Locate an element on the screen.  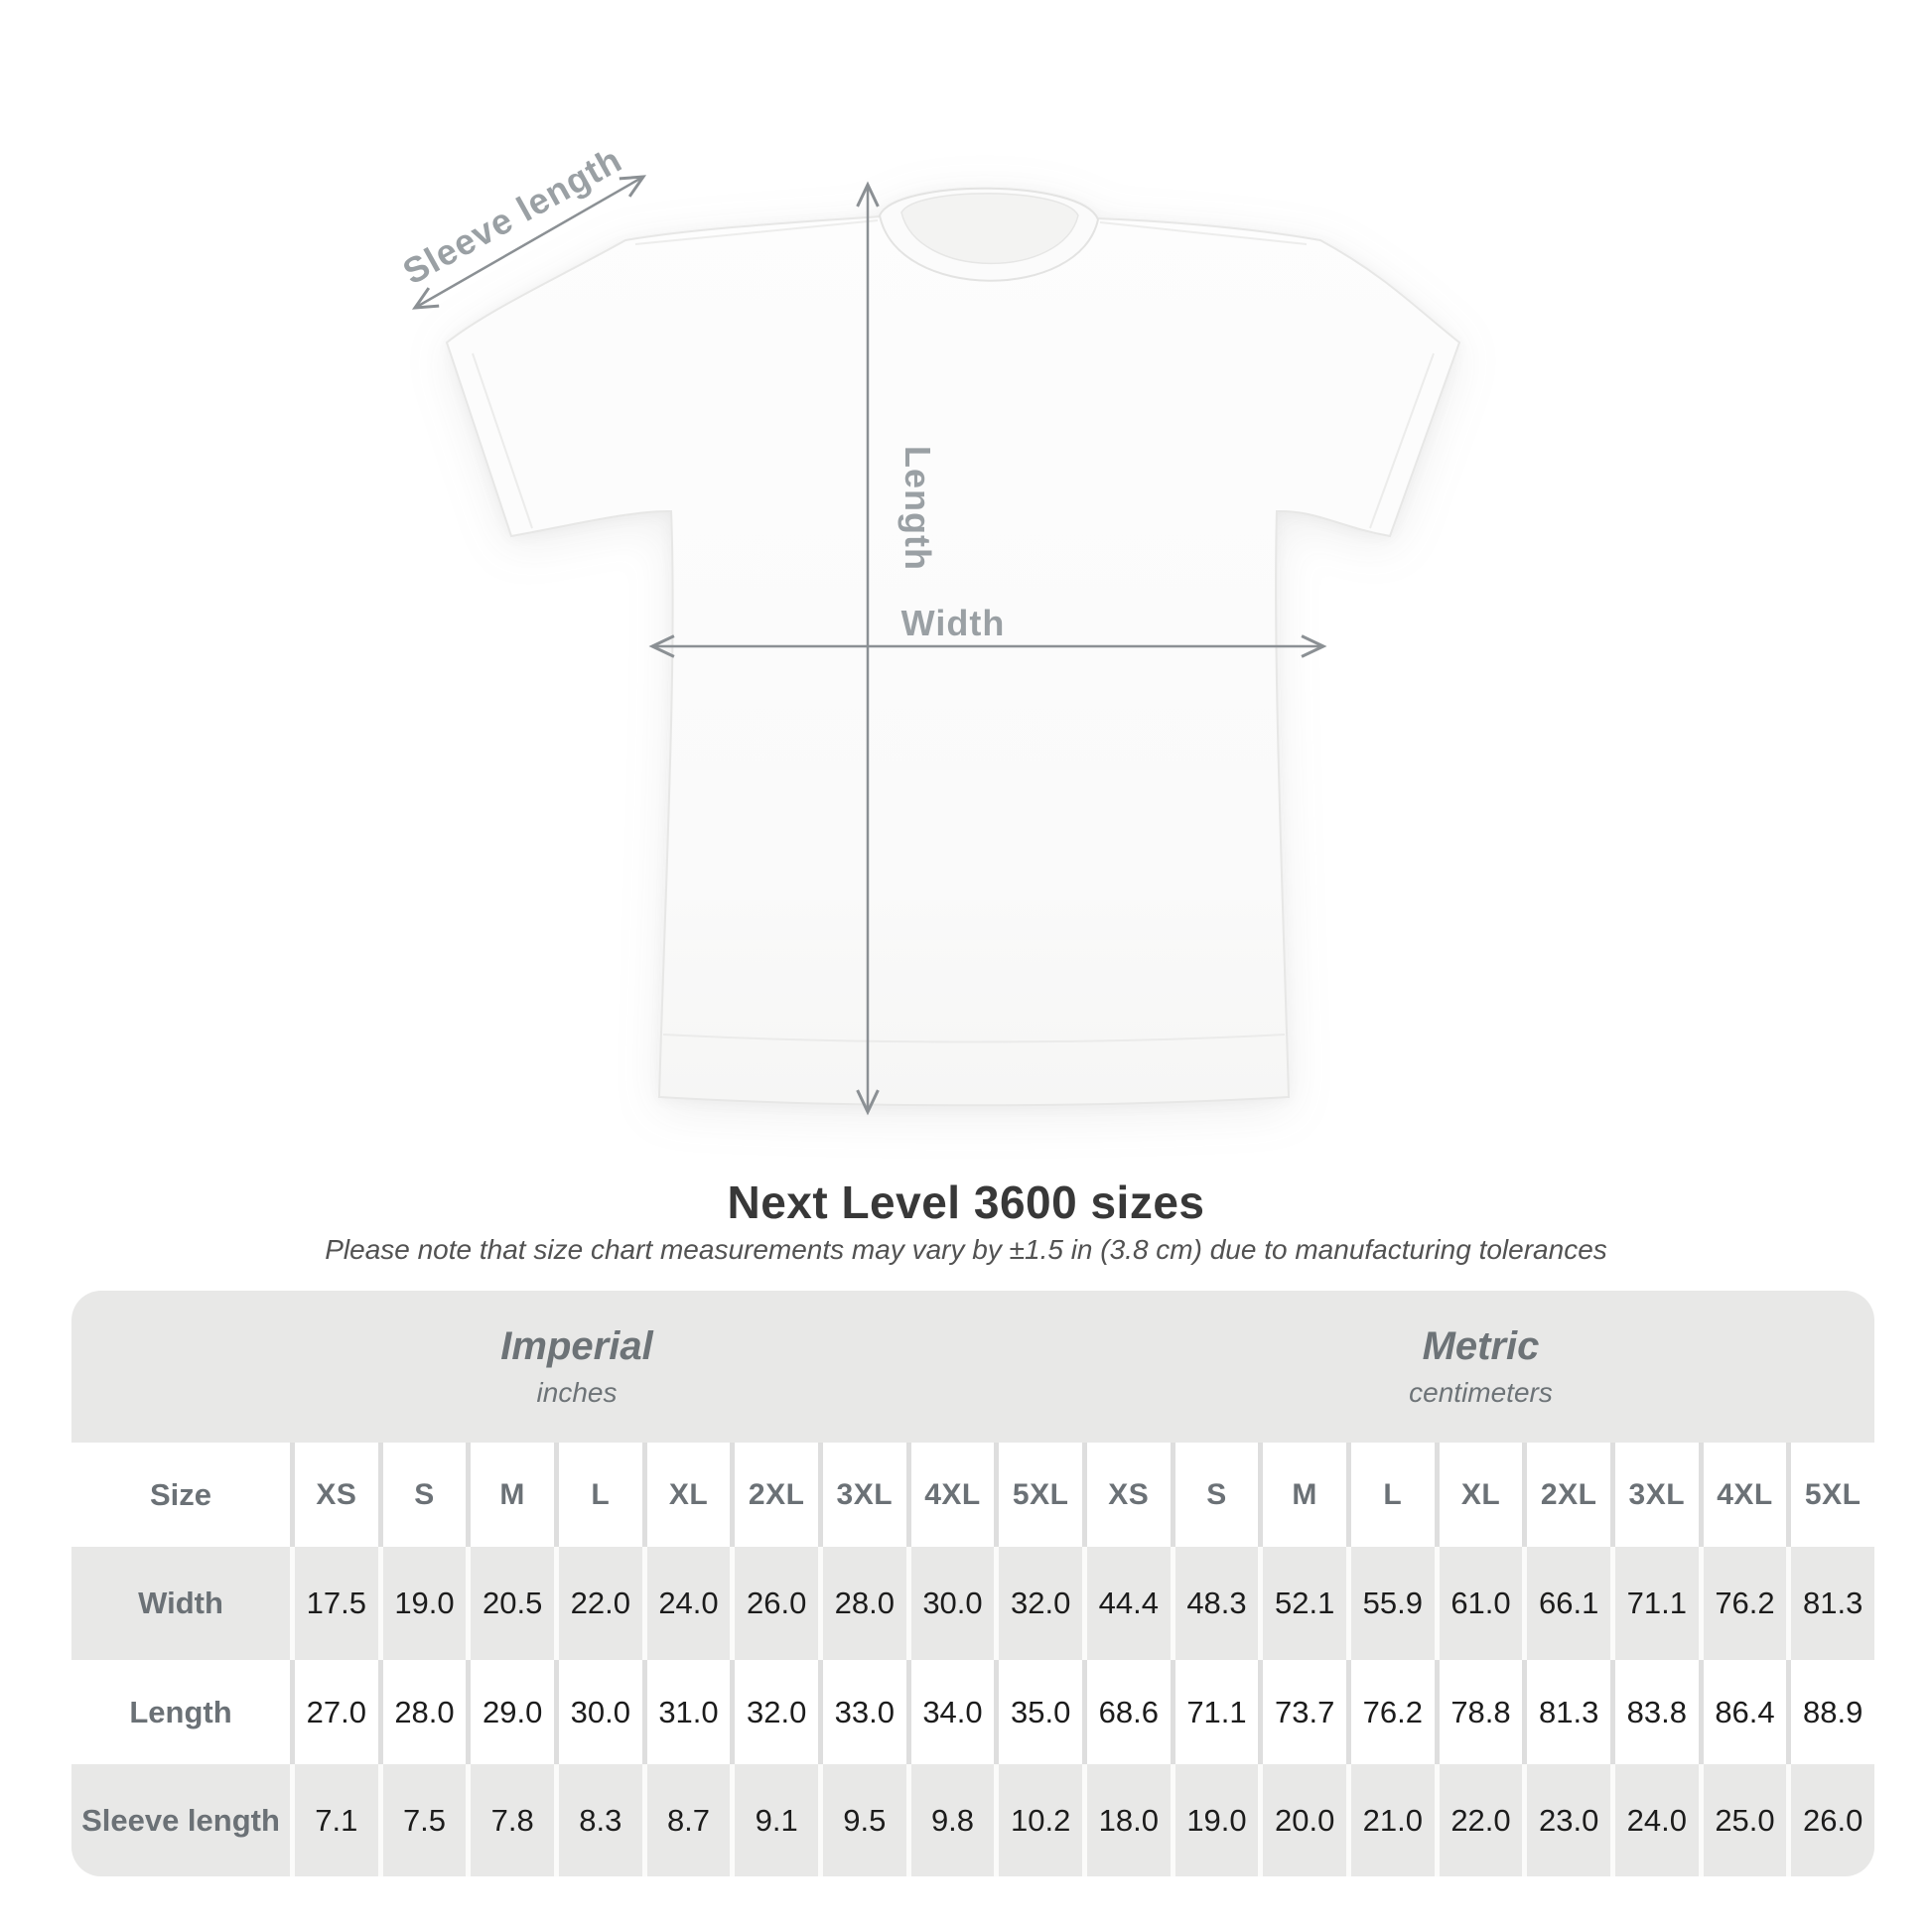
width-value-cell: 66.1 is located at coordinates (1568, 1603).